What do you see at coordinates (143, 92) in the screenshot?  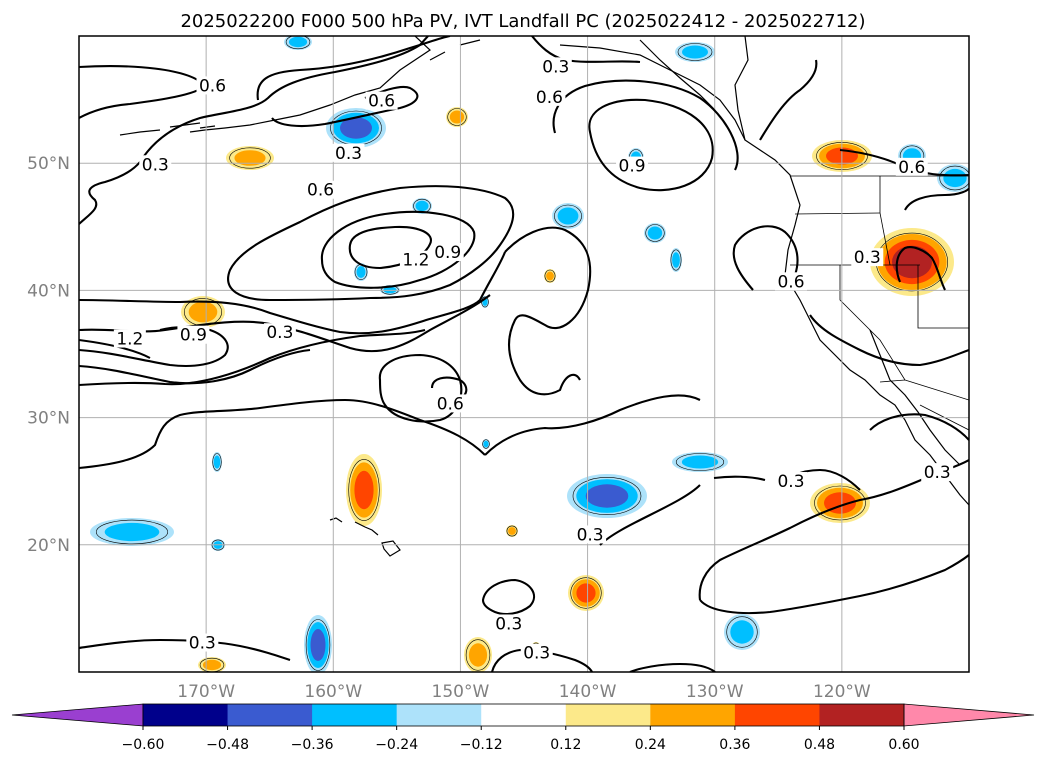 I see `pv-contour-0.6-west-north` at bounding box center [143, 92].